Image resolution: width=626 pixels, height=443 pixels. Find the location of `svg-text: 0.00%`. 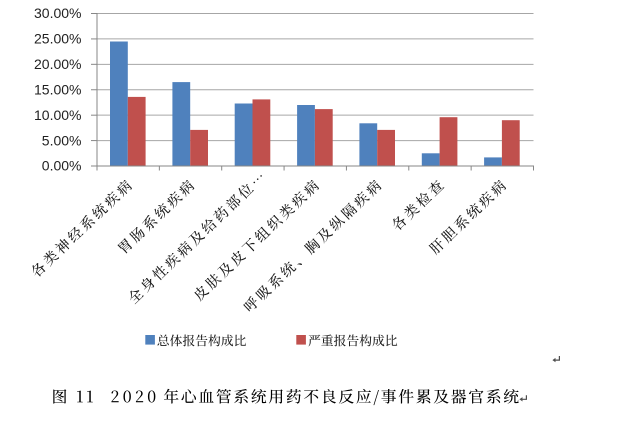

svg-text: 0.00% is located at coordinates (62, 166).